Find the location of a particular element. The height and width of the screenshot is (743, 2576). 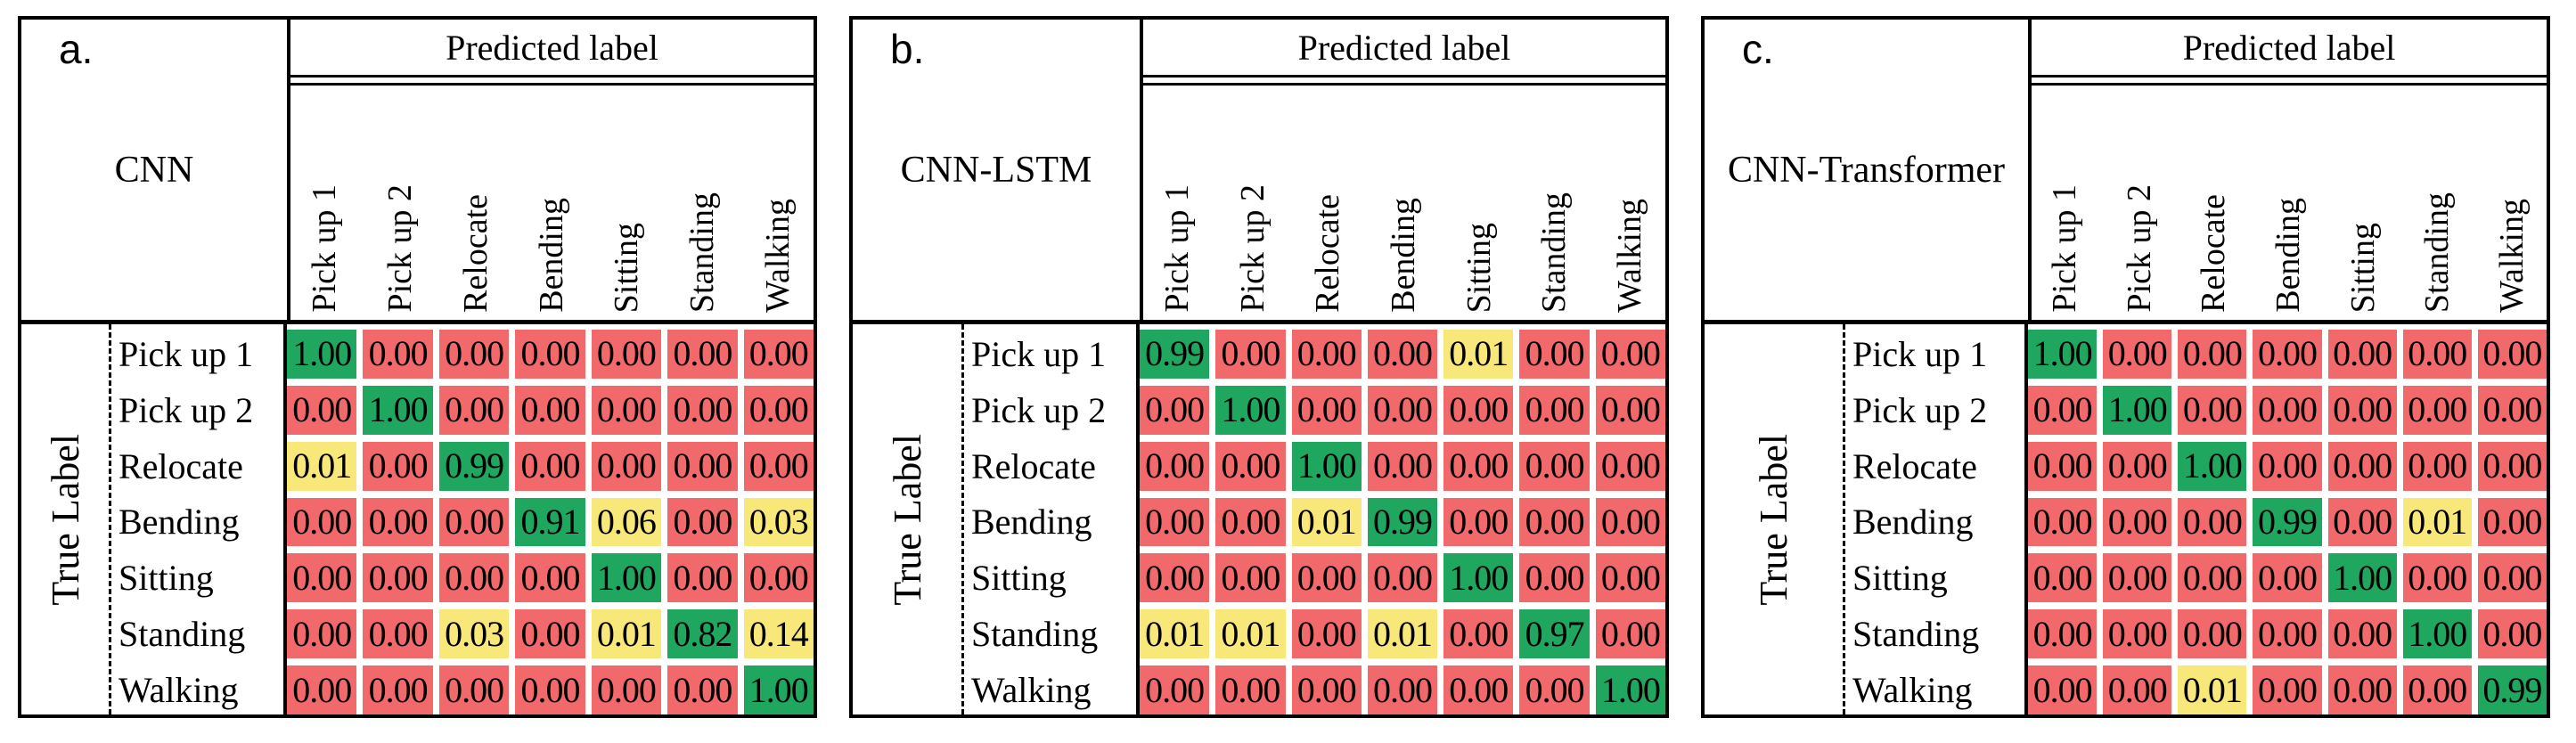

predicted-class-label-cell: Standing is located at coordinates (1556, 199).